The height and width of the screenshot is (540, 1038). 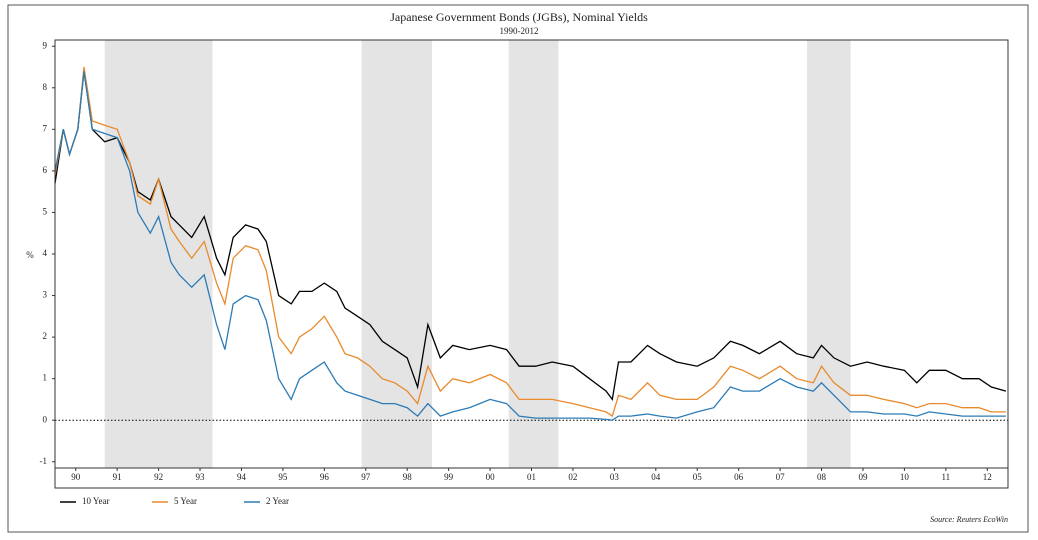 I want to click on x-tick-label: 96, so click(x=325, y=477).